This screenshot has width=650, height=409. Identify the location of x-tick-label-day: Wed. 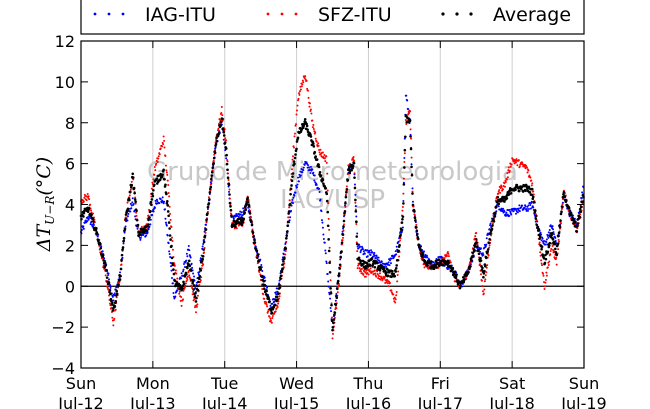
(296, 383).